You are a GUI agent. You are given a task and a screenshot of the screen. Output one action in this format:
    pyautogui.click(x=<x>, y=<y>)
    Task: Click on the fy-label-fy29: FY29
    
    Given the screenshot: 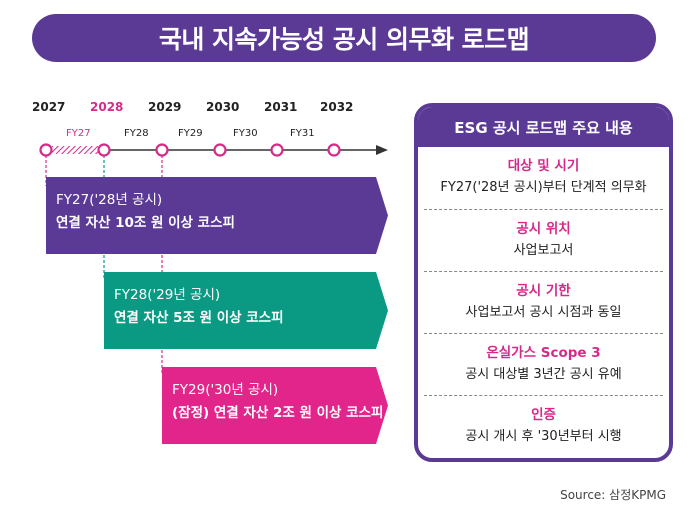 What is the action you would take?
    pyautogui.click(x=190, y=133)
    